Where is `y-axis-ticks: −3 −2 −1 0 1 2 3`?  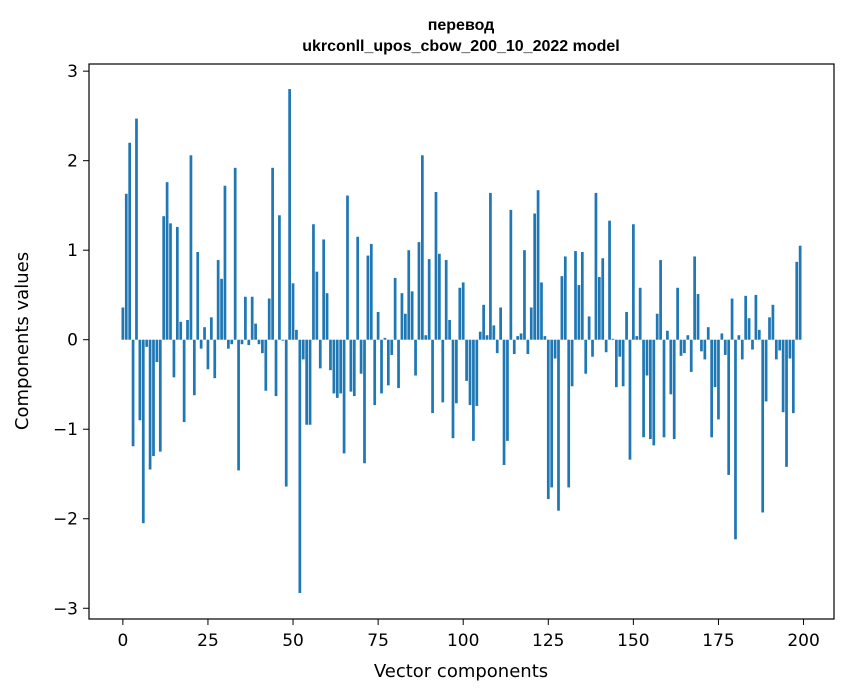
y-axis-ticks: −3 −2 −1 0 1 2 3 is located at coordinates (71, 340).